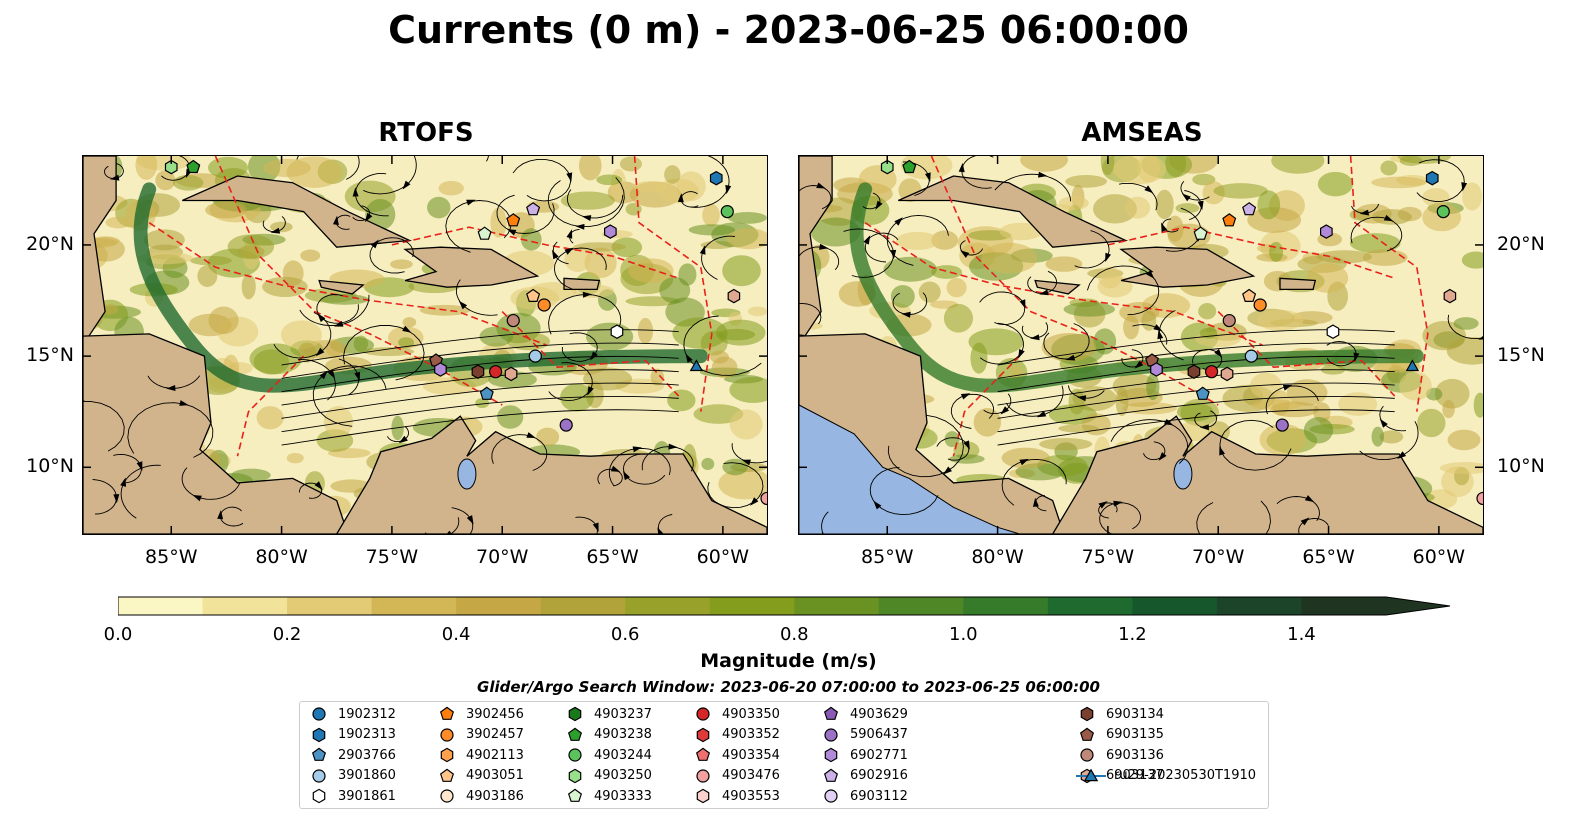  Describe the element at coordinates (1218, 557) in the screenshot. I see `x-tick-panel-1: 70°W` at that location.